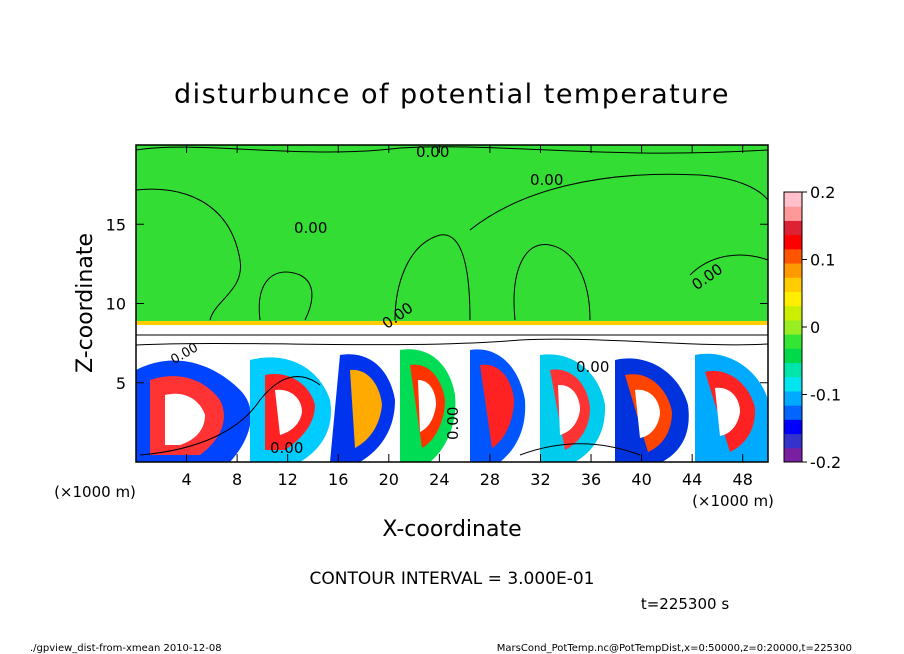  I want to click on x-axis-label: X-coordinate, so click(451, 529).